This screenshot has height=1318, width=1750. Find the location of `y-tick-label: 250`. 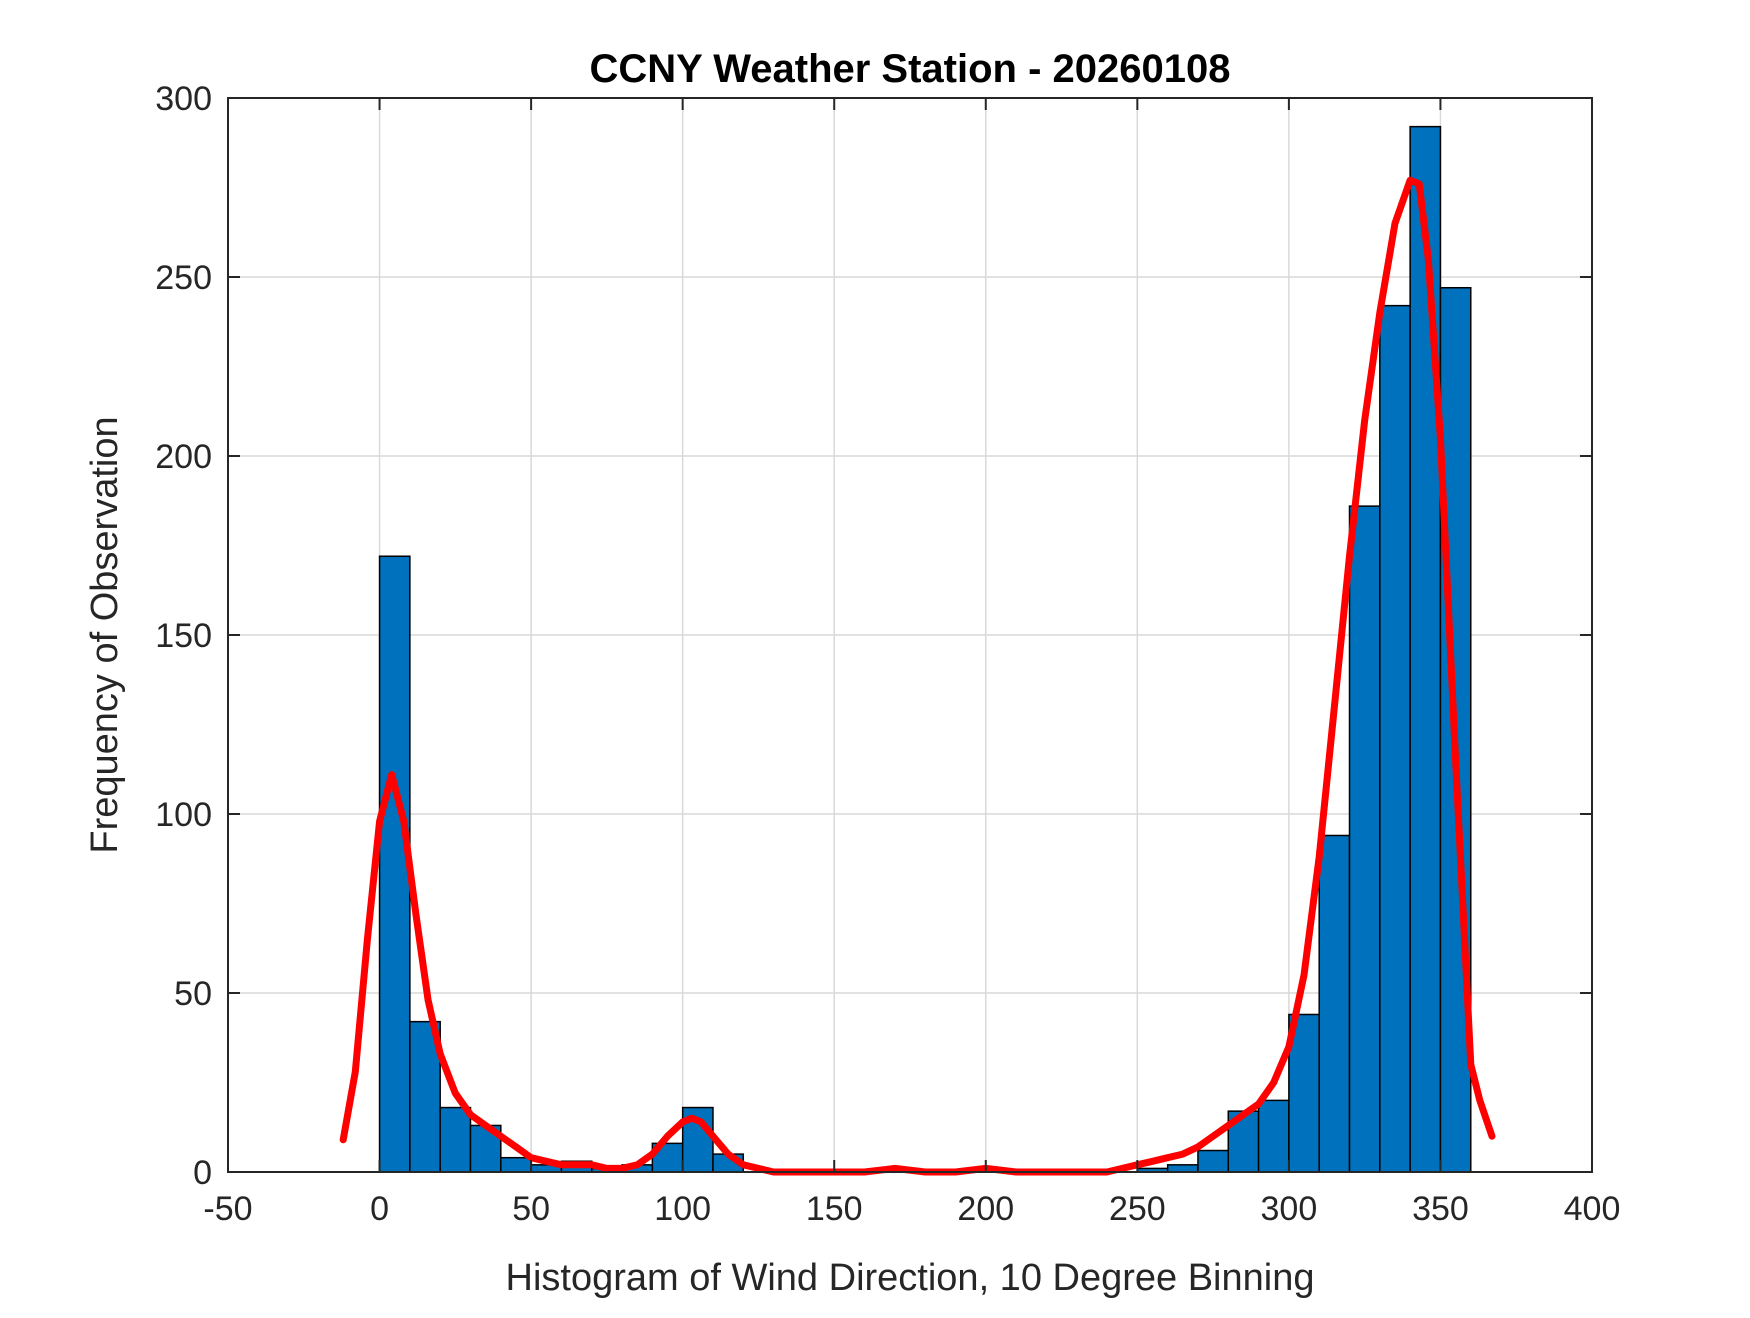

y-tick-label: 250 is located at coordinates (183, 278).